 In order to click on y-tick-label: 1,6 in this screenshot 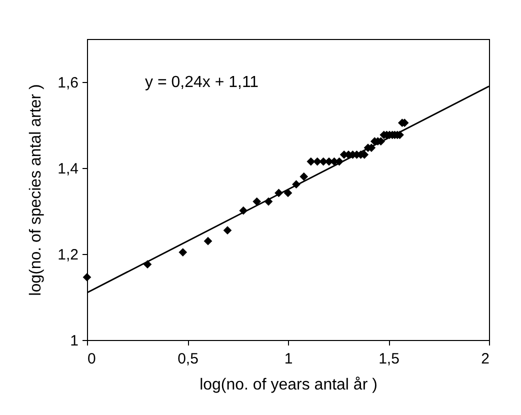, I will do `click(68, 83)`.